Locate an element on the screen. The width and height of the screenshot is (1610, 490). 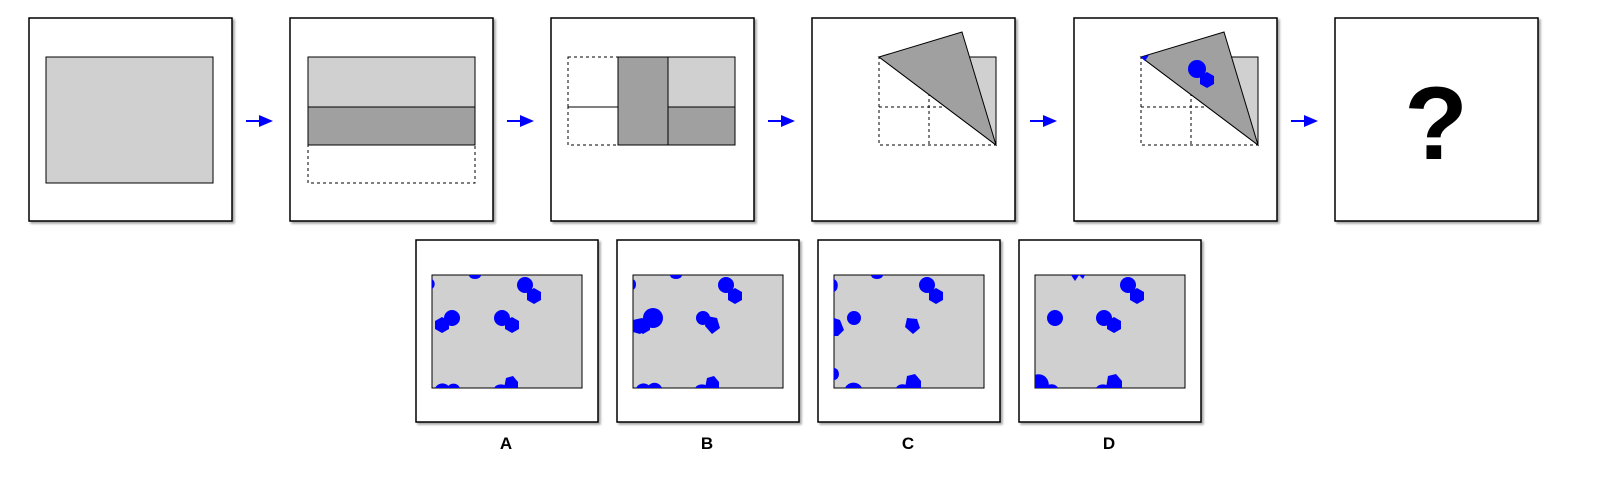
paper-sheet is located at coordinates (129, 120).